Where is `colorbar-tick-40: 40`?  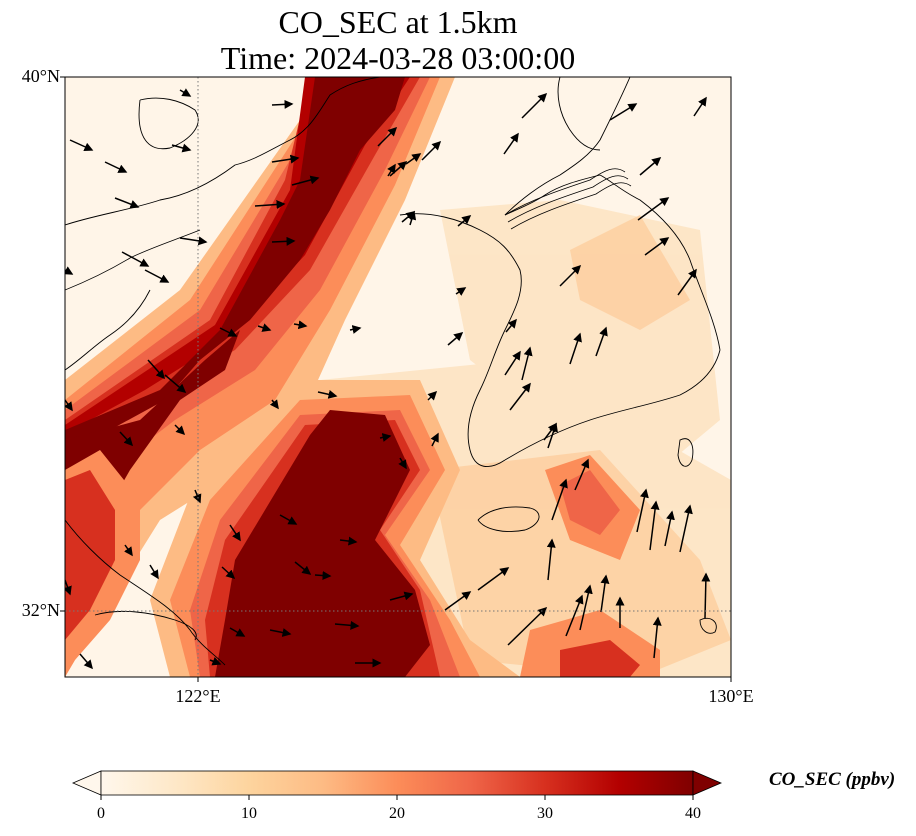 colorbar-tick-40: 40 is located at coordinates (693, 813).